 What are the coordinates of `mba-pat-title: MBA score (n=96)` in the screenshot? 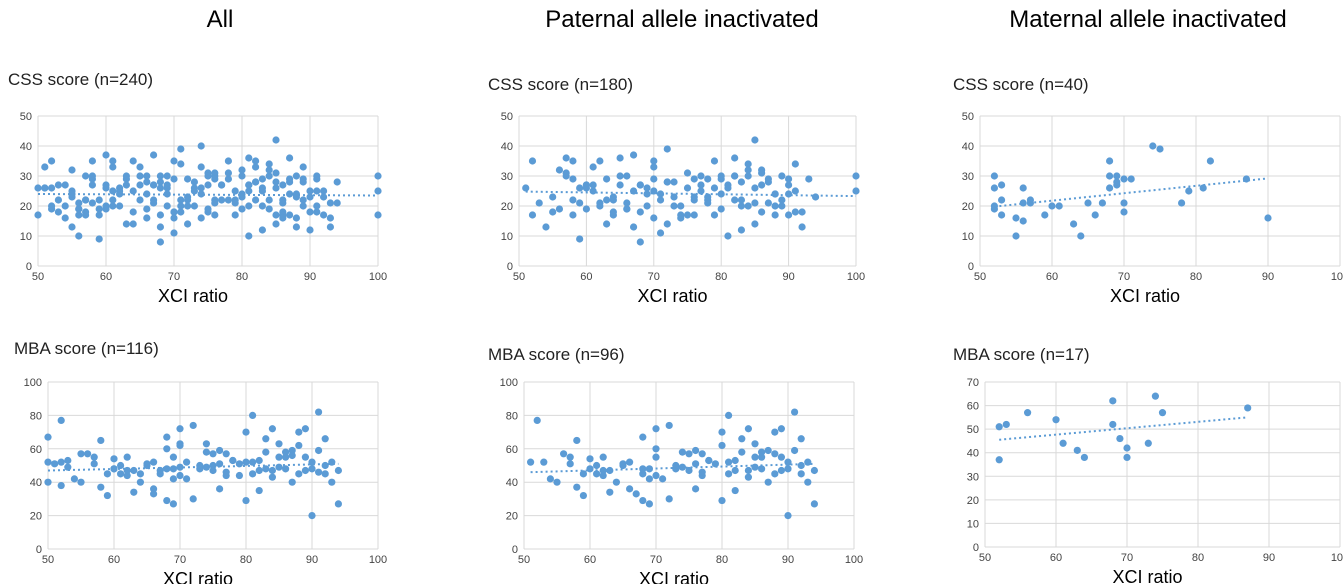 It's located at (556, 354).